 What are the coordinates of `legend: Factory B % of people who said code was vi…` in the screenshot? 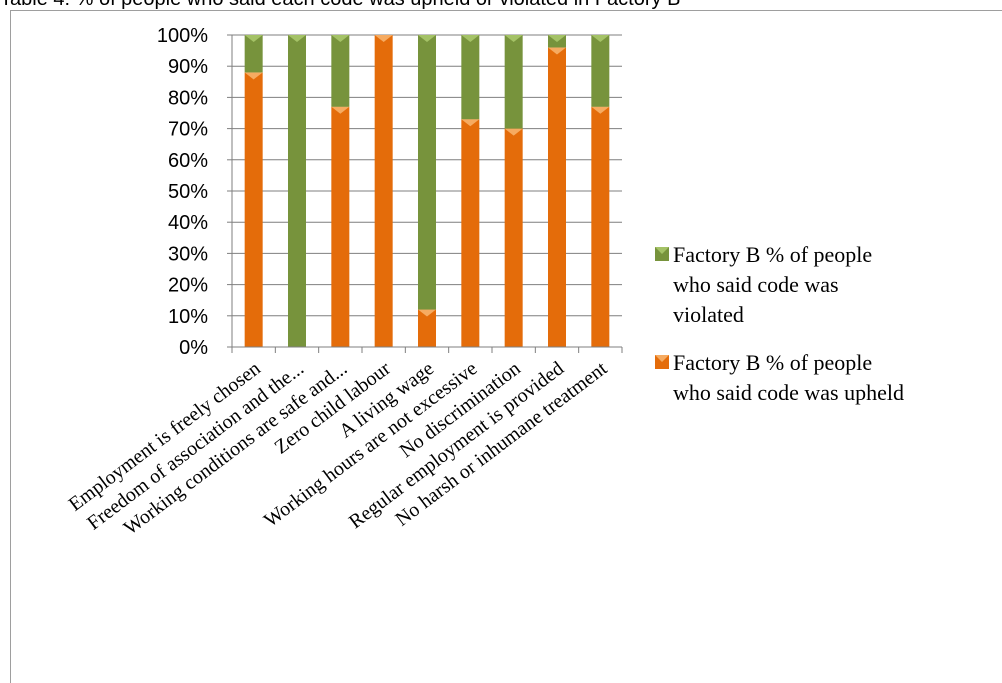 It's located at (779, 323).